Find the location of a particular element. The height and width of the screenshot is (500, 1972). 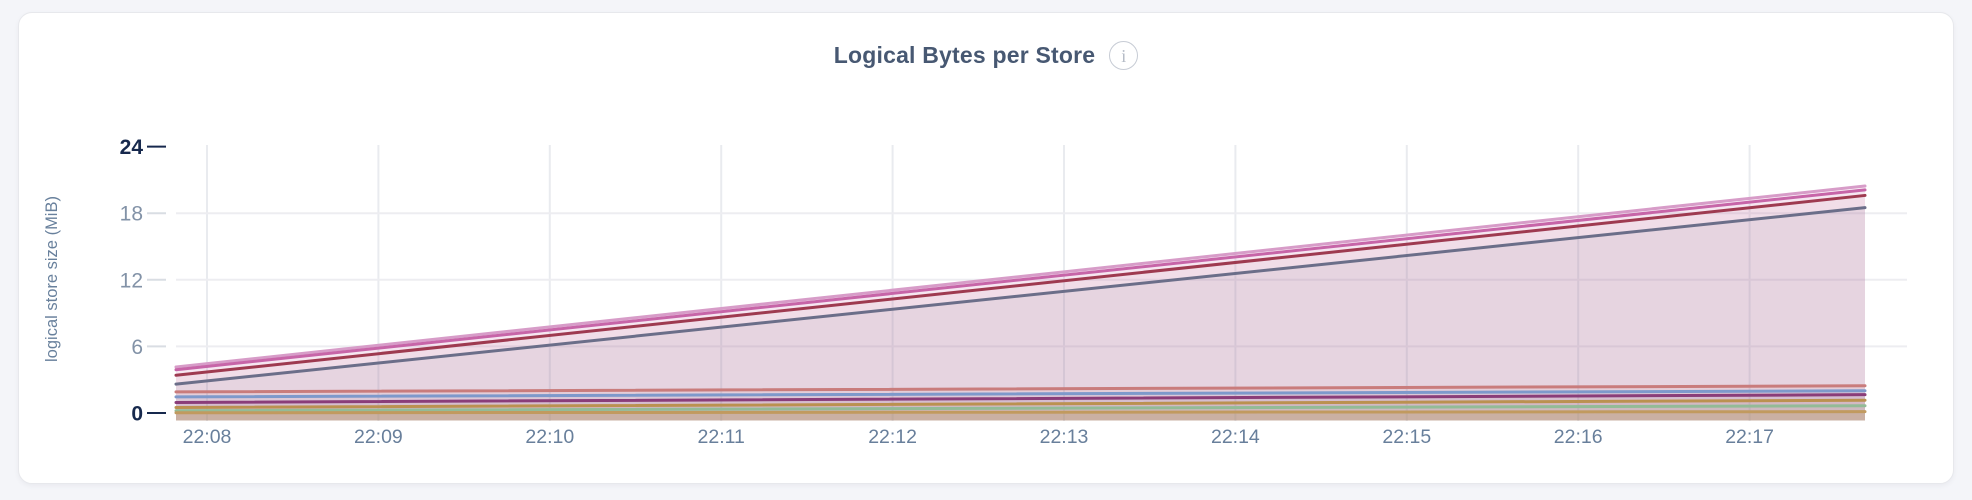

store-series-9-line is located at coordinates (1020, 408).